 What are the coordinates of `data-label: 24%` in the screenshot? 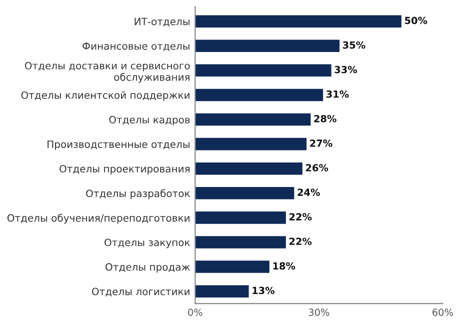 It's located at (309, 192).